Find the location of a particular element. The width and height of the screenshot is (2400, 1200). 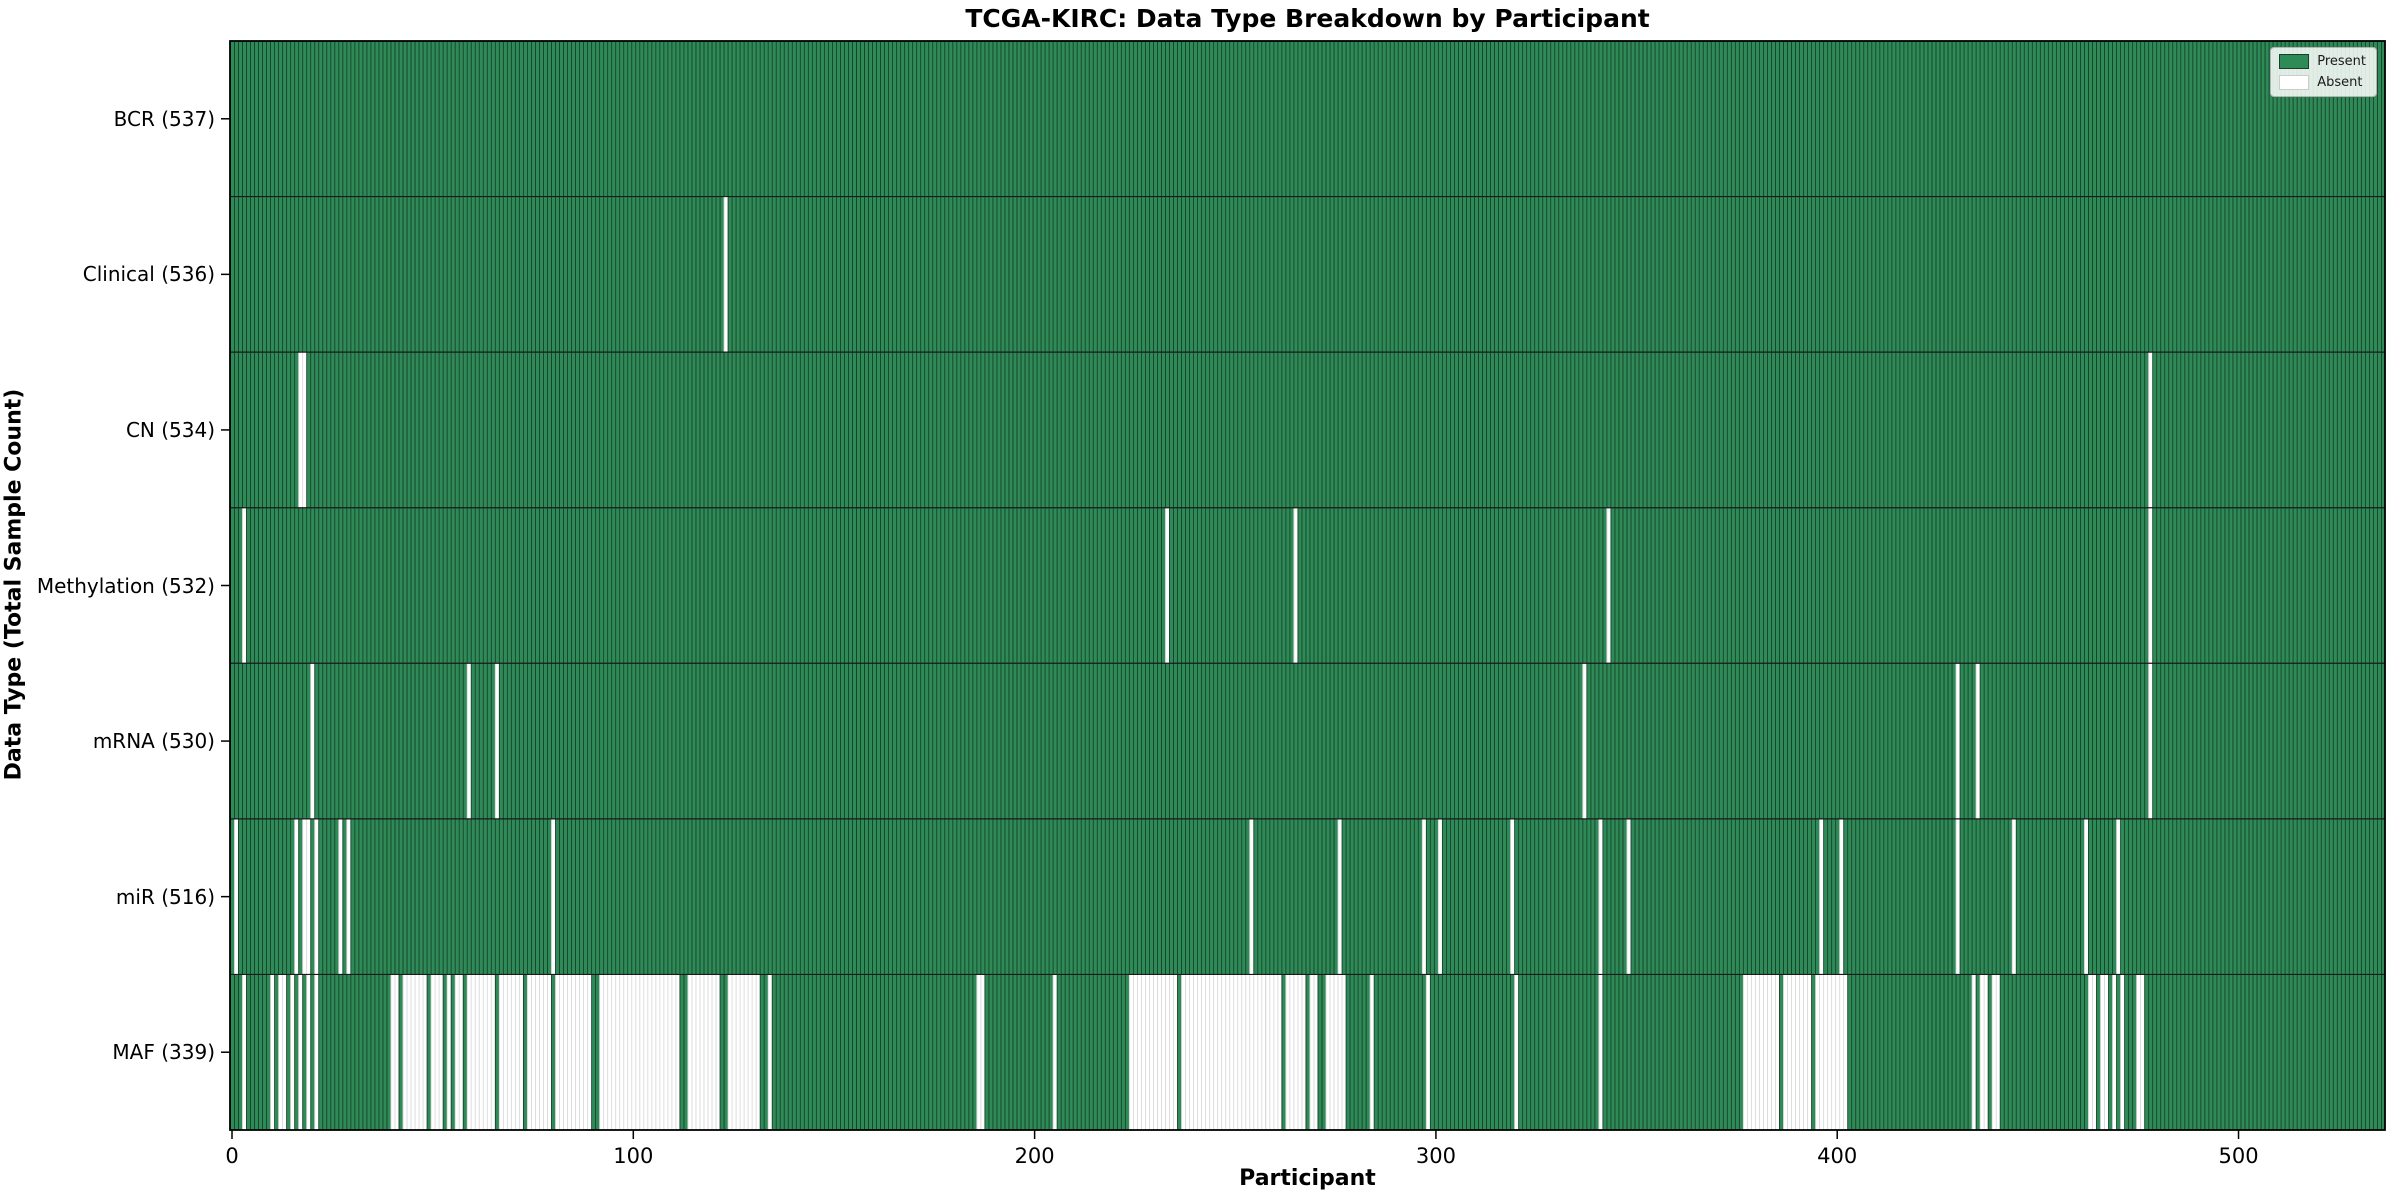

y-tick-label: MAF (339) is located at coordinates (163, 1052).